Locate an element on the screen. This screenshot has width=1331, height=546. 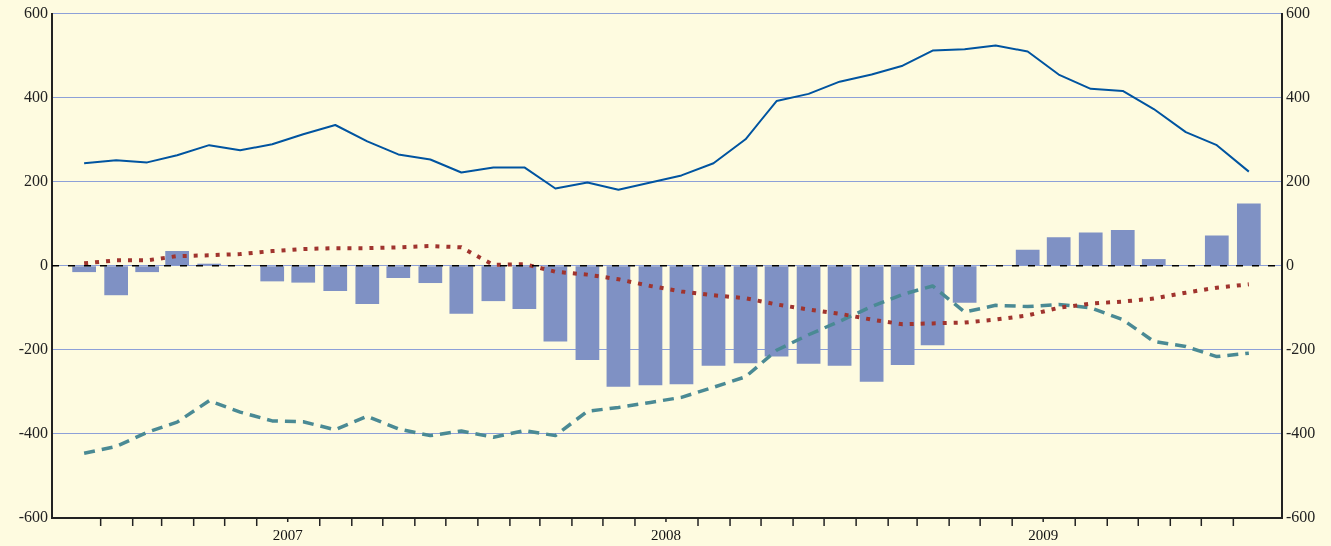
x-tick-label: 2007 is located at coordinates (288, 534).